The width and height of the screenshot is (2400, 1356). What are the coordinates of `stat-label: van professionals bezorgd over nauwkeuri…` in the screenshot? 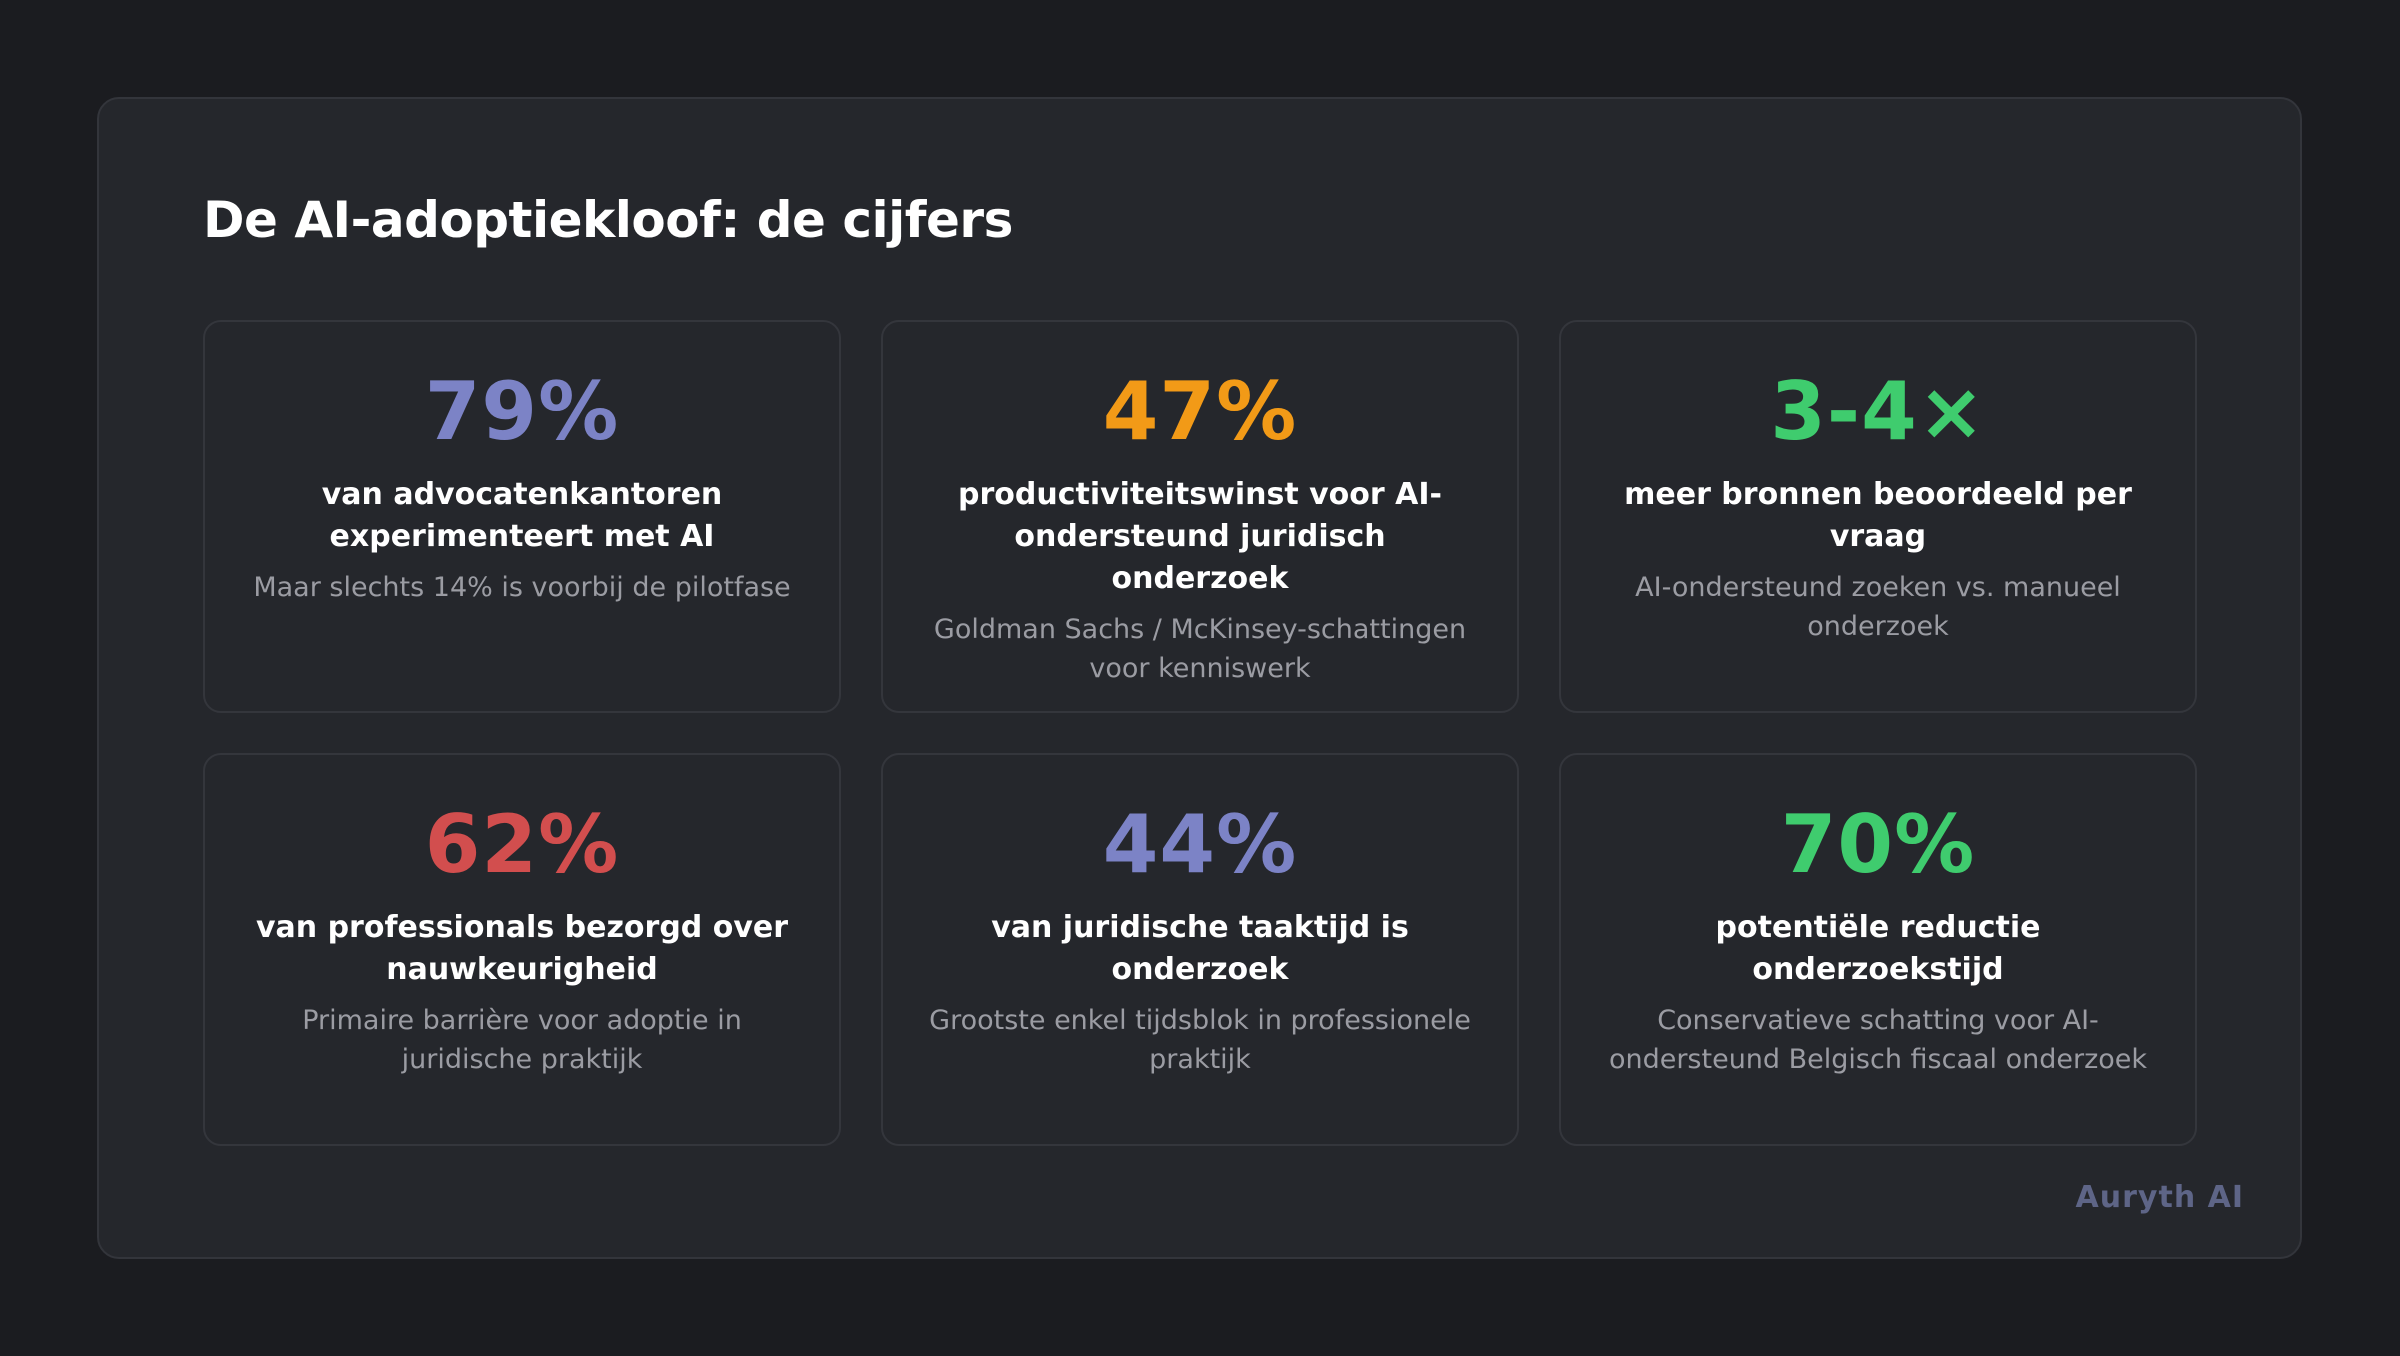 It's located at (522, 948).